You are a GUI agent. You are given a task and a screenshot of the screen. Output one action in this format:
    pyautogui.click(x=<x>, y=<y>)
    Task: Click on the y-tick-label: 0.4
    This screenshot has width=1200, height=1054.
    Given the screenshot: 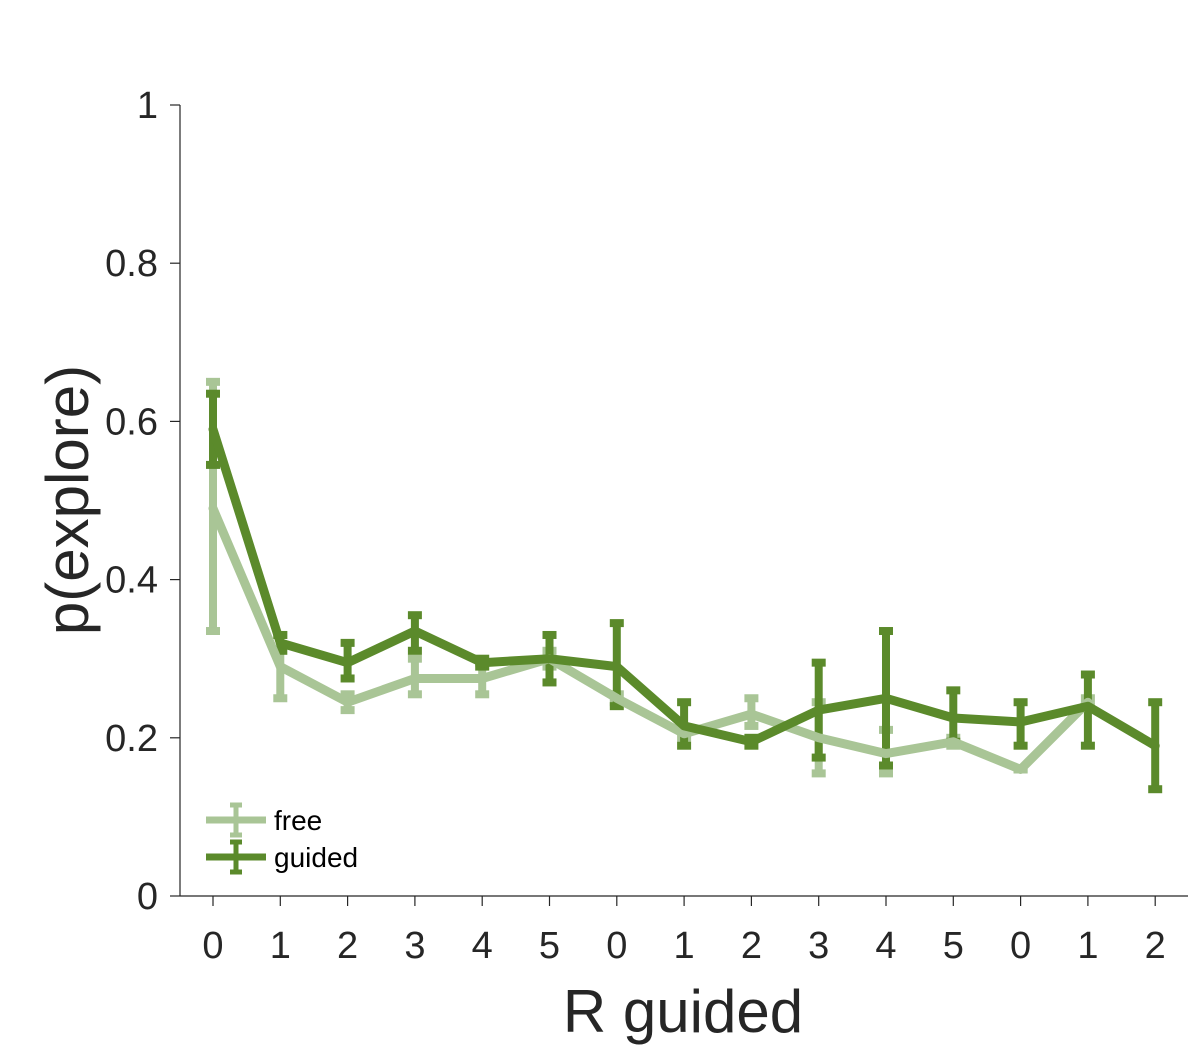 What is the action you would take?
    pyautogui.click(x=131, y=581)
    